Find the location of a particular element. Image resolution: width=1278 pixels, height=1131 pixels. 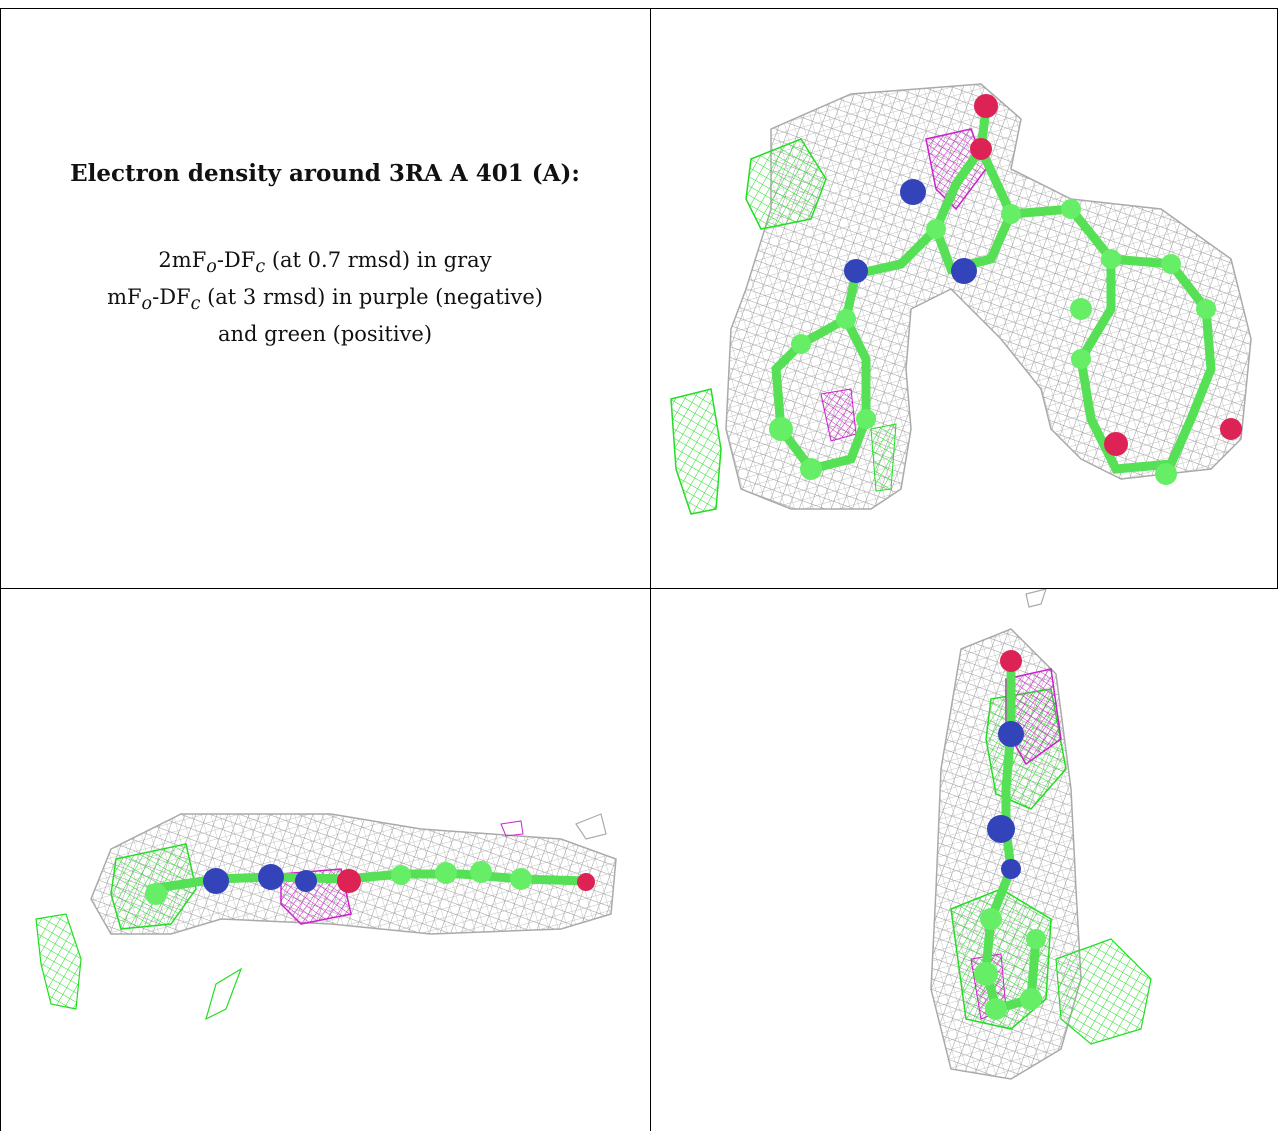

ligand-bonds is located at coordinates (1011, 834).